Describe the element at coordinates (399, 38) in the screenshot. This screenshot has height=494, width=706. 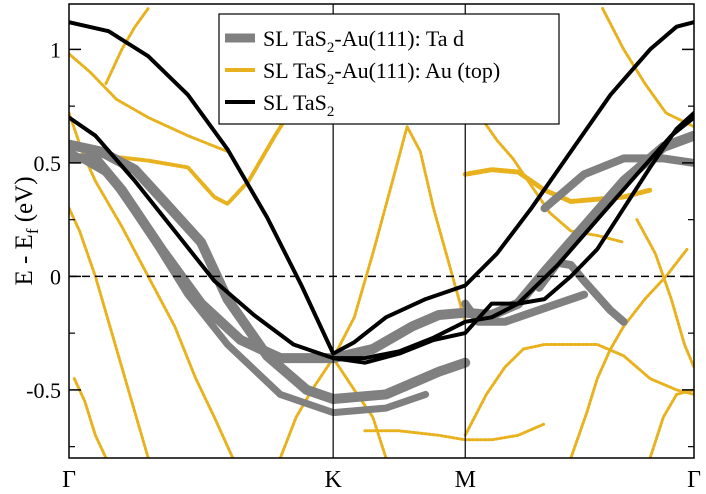
I see `legend-label-post: -Au(111): Ta d` at that location.